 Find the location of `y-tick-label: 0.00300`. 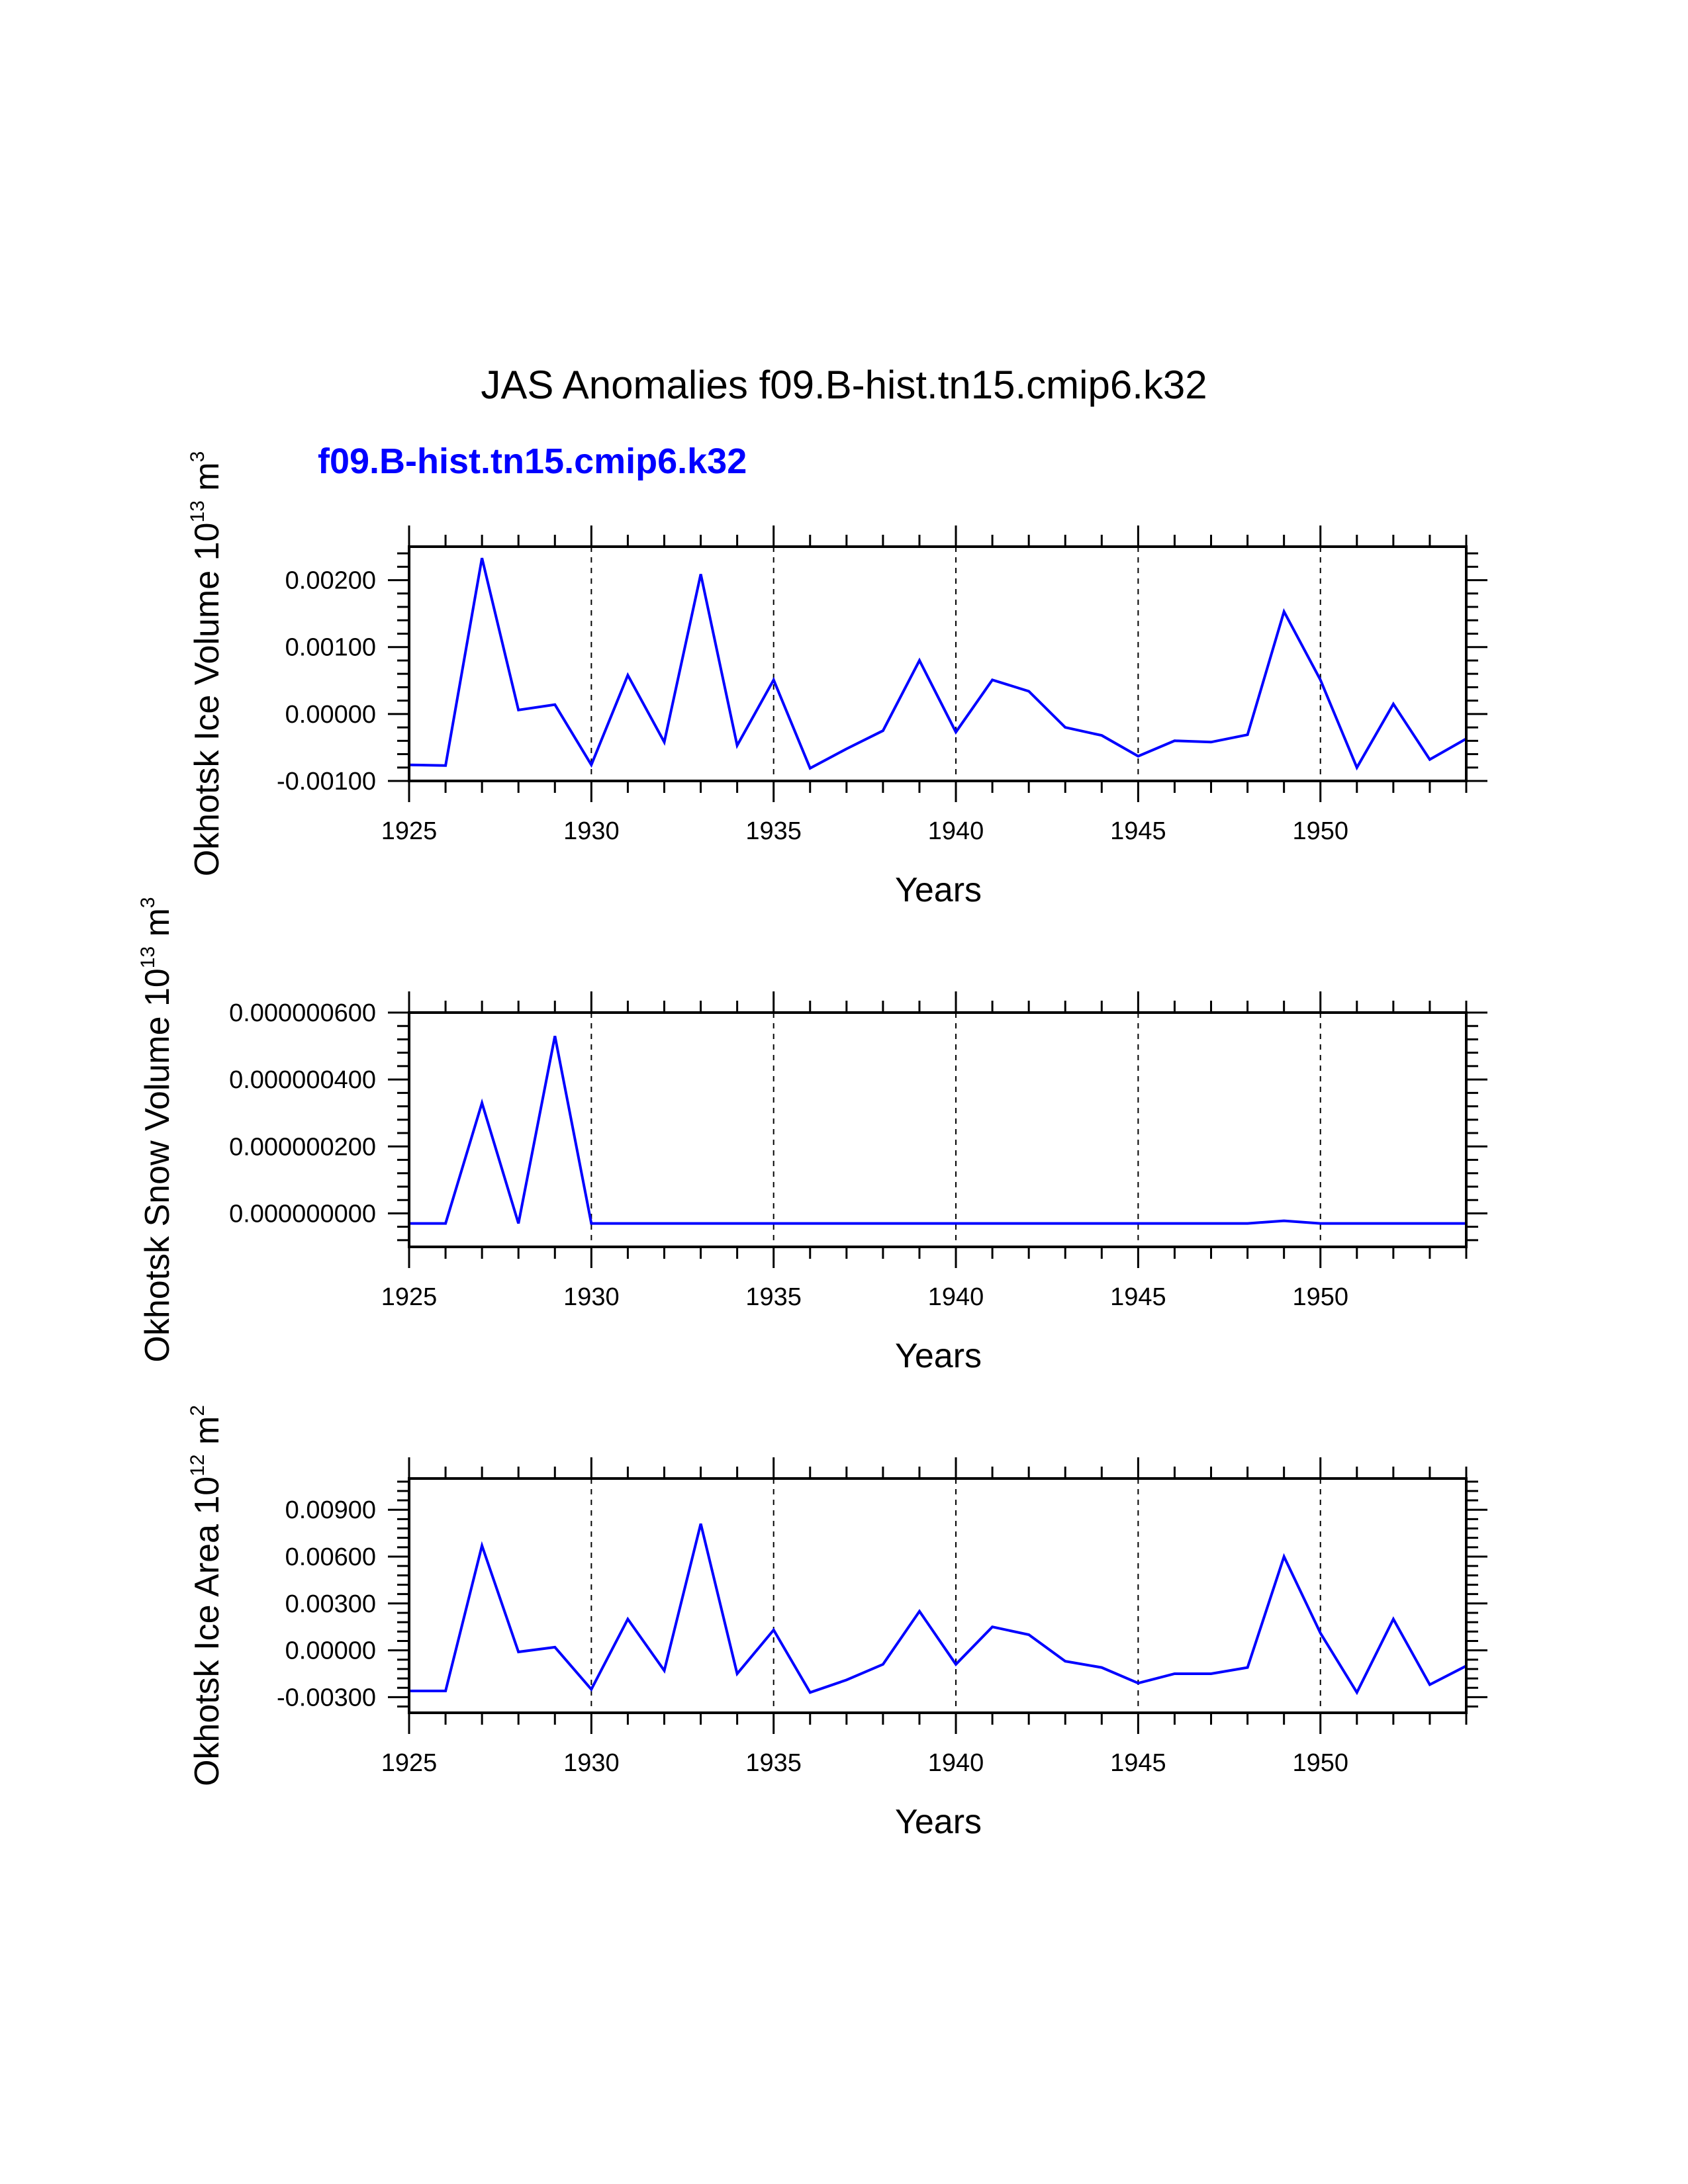

y-tick-label: 0.00300 is located at coordinates (330, 1604).